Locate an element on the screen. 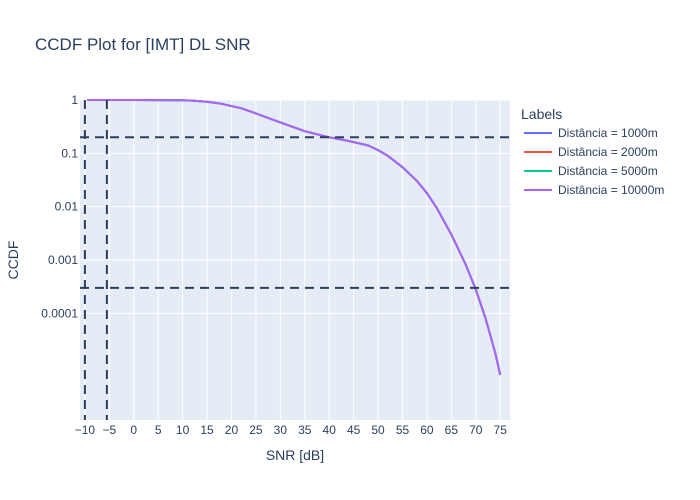 The width and height of the screenshot is (700, 500). x-tick-label: 65 is located at coordinates (452, 430).